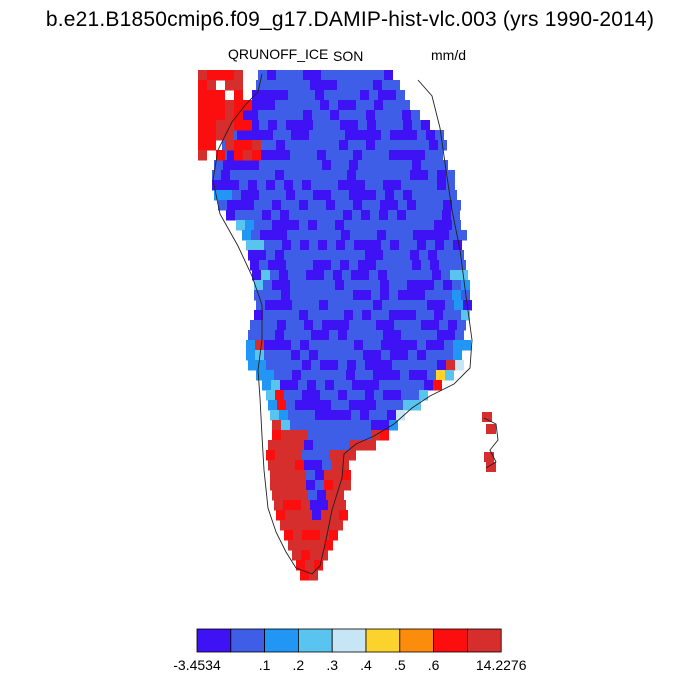 The width and height of the screenshot is (700, 700). What do you see at coordinates (265, 665) in the screenshot?
I see `colorbar-tick-label: .1` at bounding box center [265, 665].